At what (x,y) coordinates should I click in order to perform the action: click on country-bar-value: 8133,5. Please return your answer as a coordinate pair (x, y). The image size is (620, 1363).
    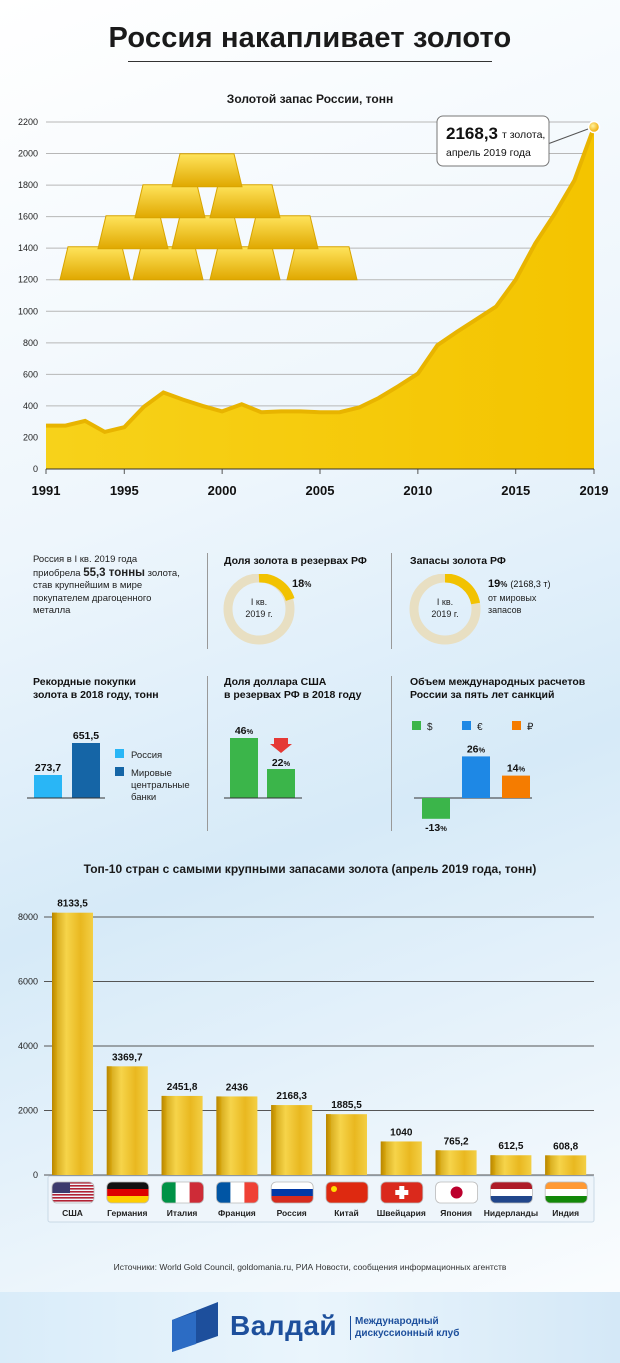
    Looking at the image, I should click on (72, 904).